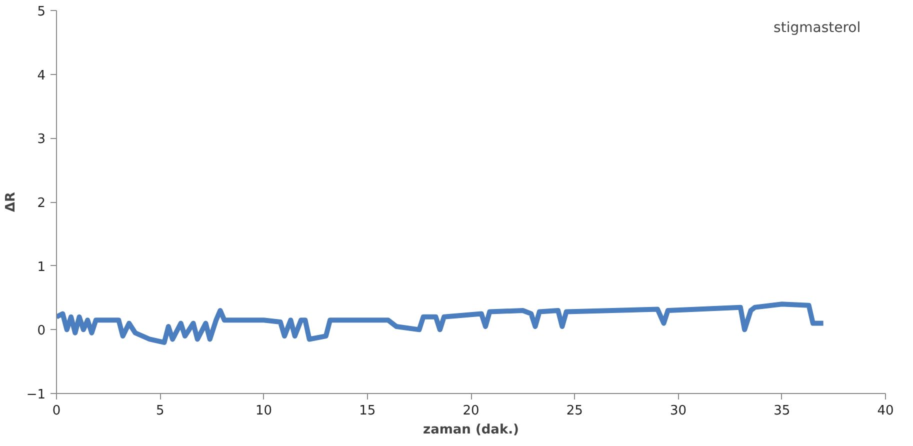 This screenshot has height=446, width=913. What do you see at coordinates (678, 411) in the screenshot?
I see `x-tick-label: 30` at bounding box center [678, 411].